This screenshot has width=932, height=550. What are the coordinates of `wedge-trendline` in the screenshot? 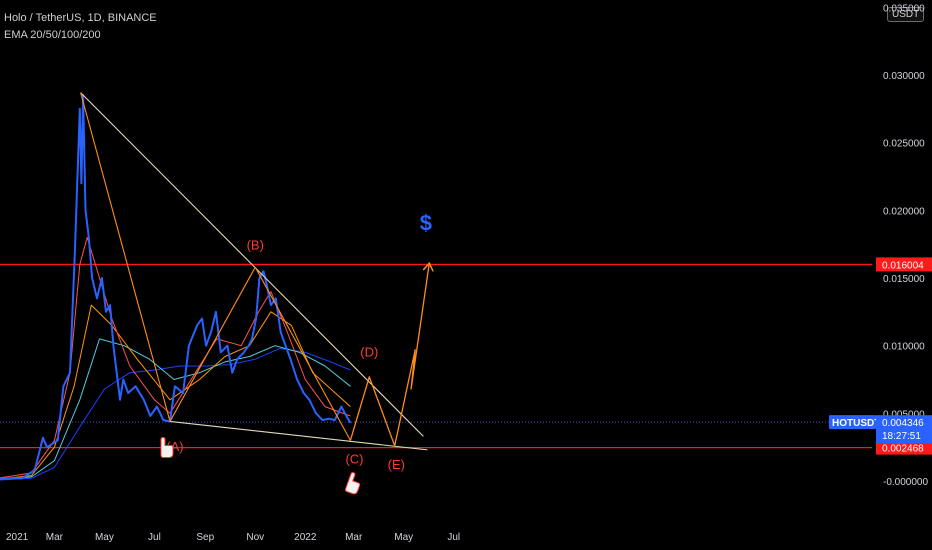 It's located at (298, 435).